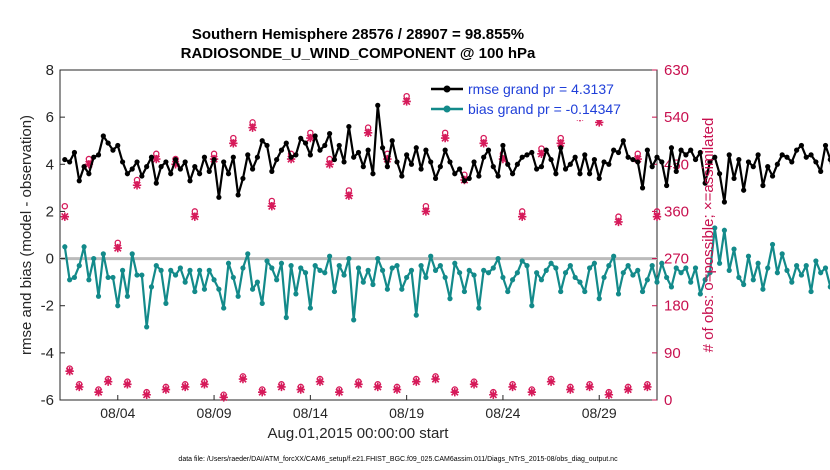  Describe the element at coordinates (676, 70) in the screenshot. I see `y2-tick-label: 630` at that location.